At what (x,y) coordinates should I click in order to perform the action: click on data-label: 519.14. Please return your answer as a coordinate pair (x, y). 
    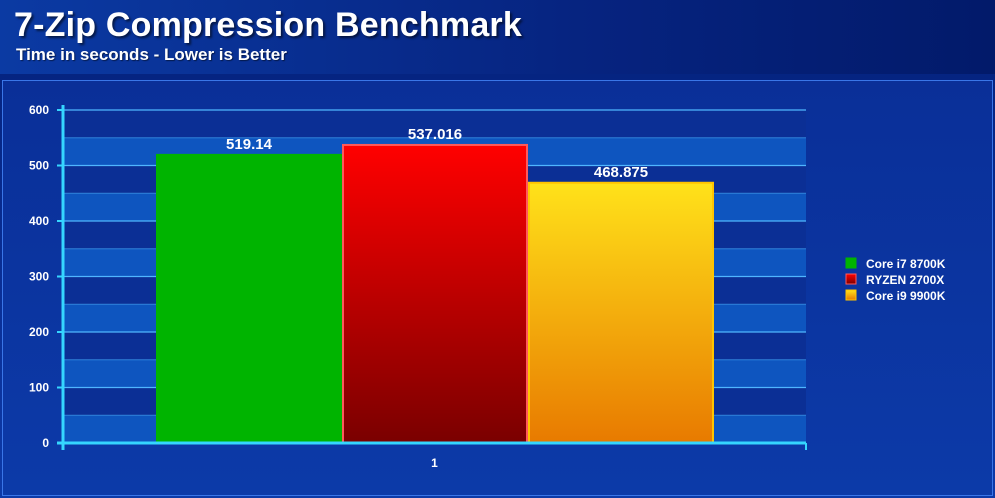
    Looking at the image, I should click on (249, 144).